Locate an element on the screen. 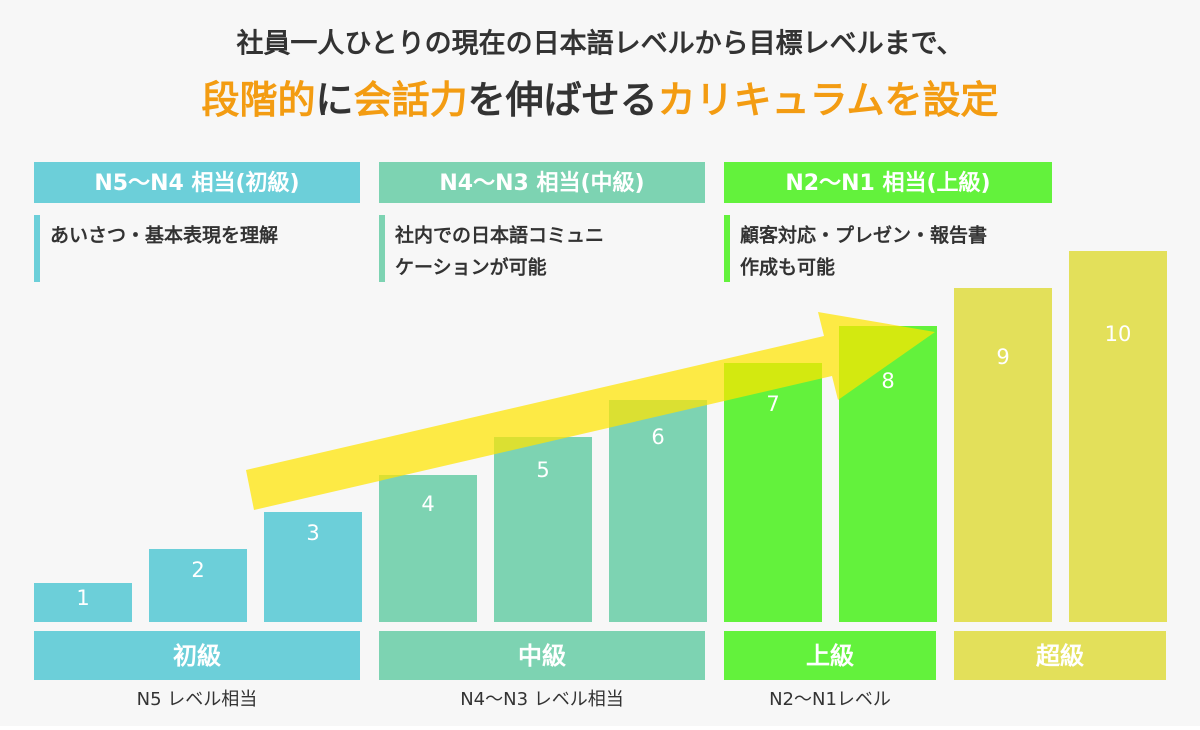 The width and height of the screenshot is (1200, 730). level-note: N4〜N3 レベル相当 is located at coordinates (542, 699).